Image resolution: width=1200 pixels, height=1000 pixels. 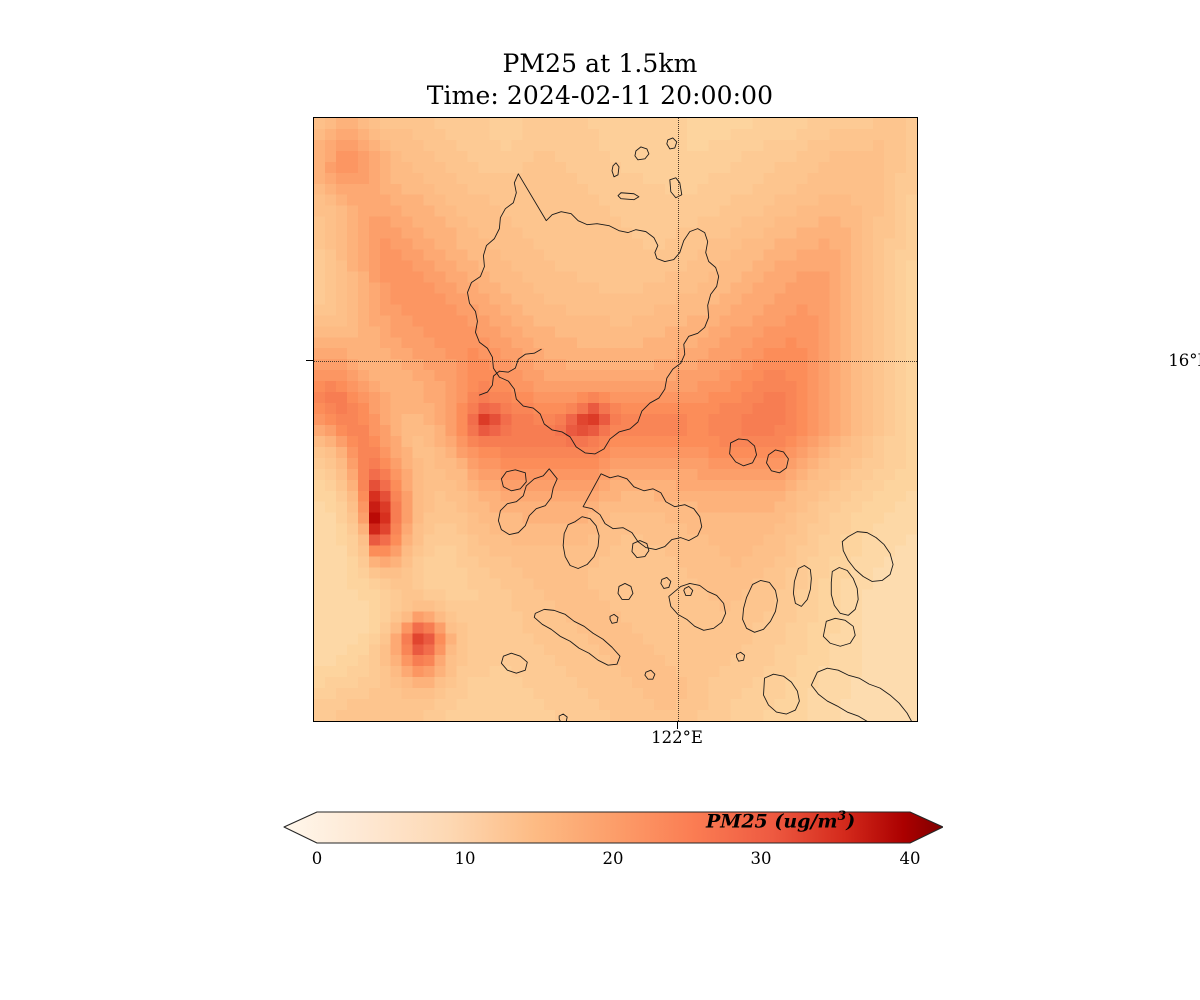 I want to click on colorbar-tick-30: 30, so click(x=761, y=858).